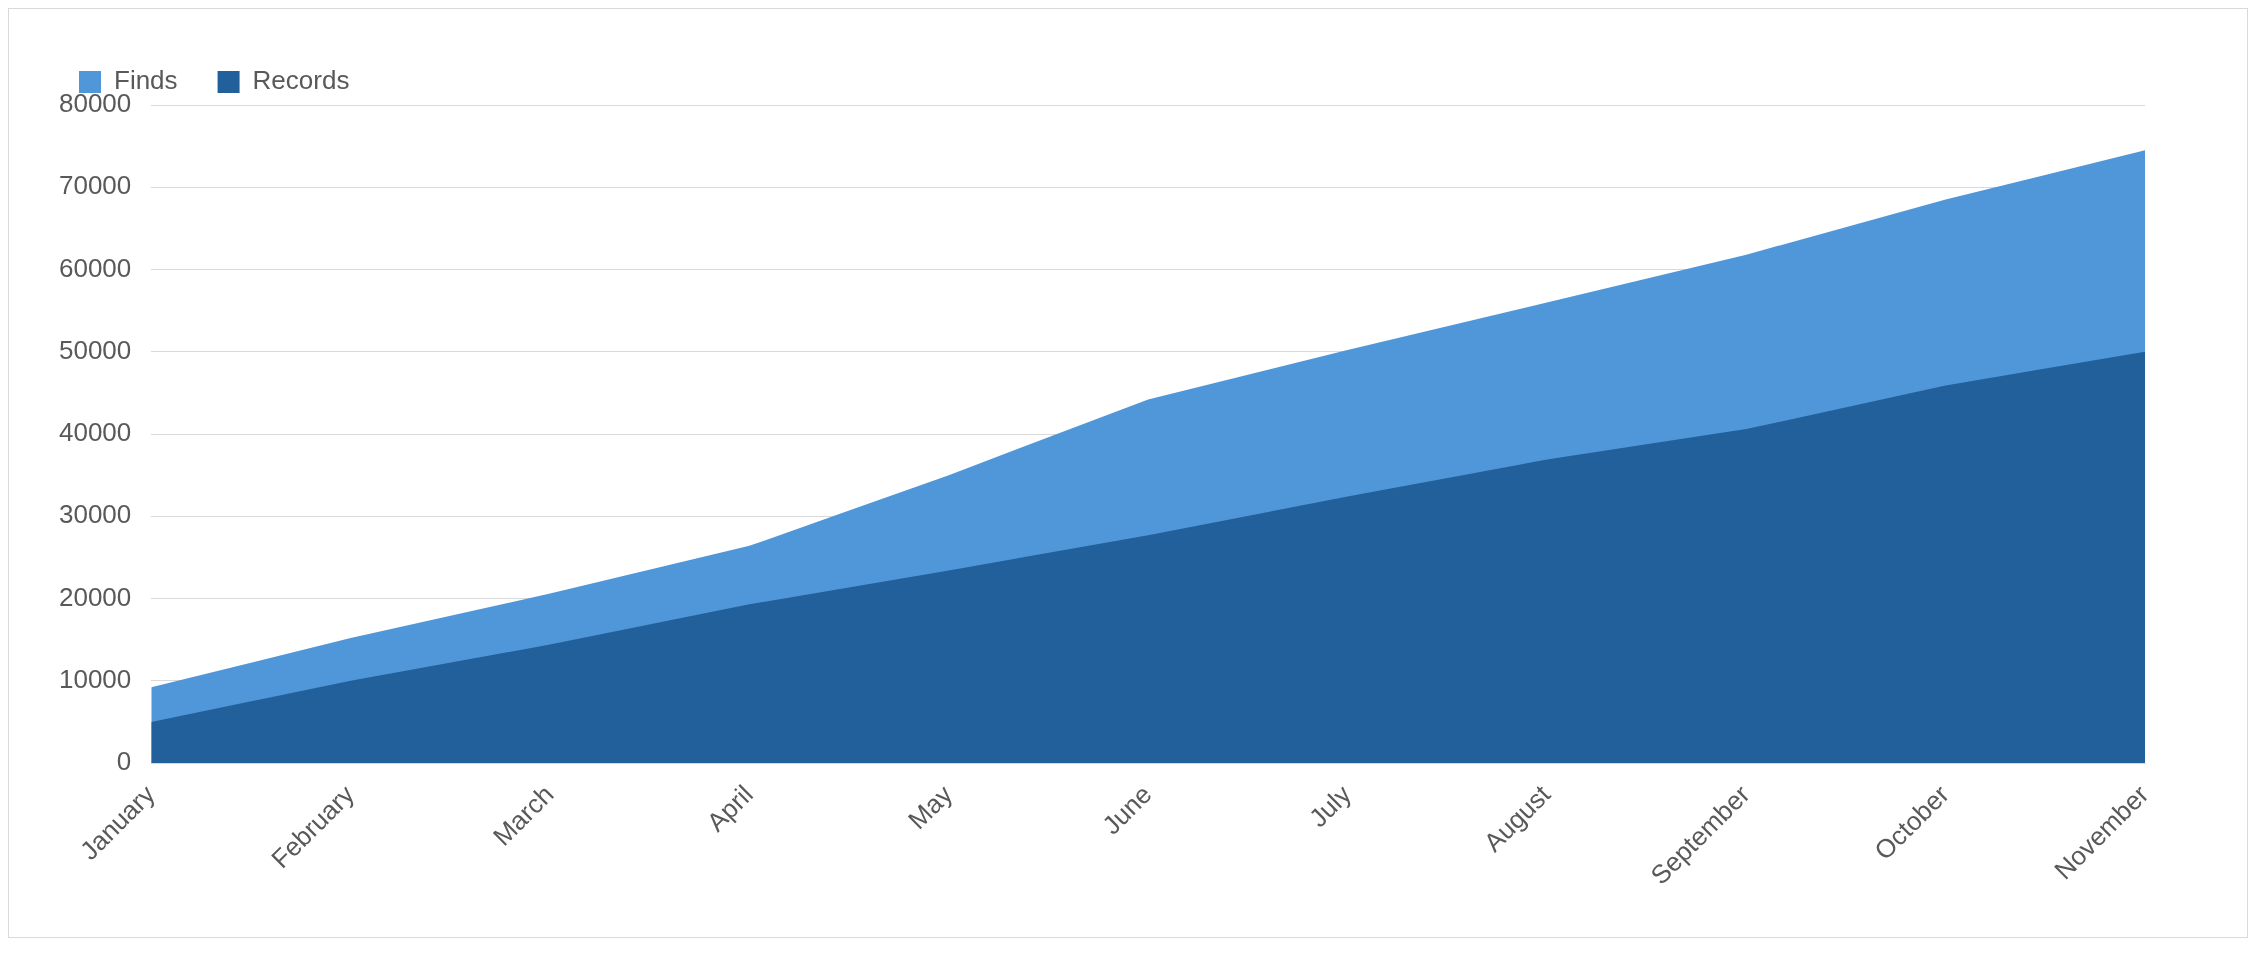  Describe the element at coordinates (930, 807) in the screenshot. I see `x-tick-label: May` at that location.